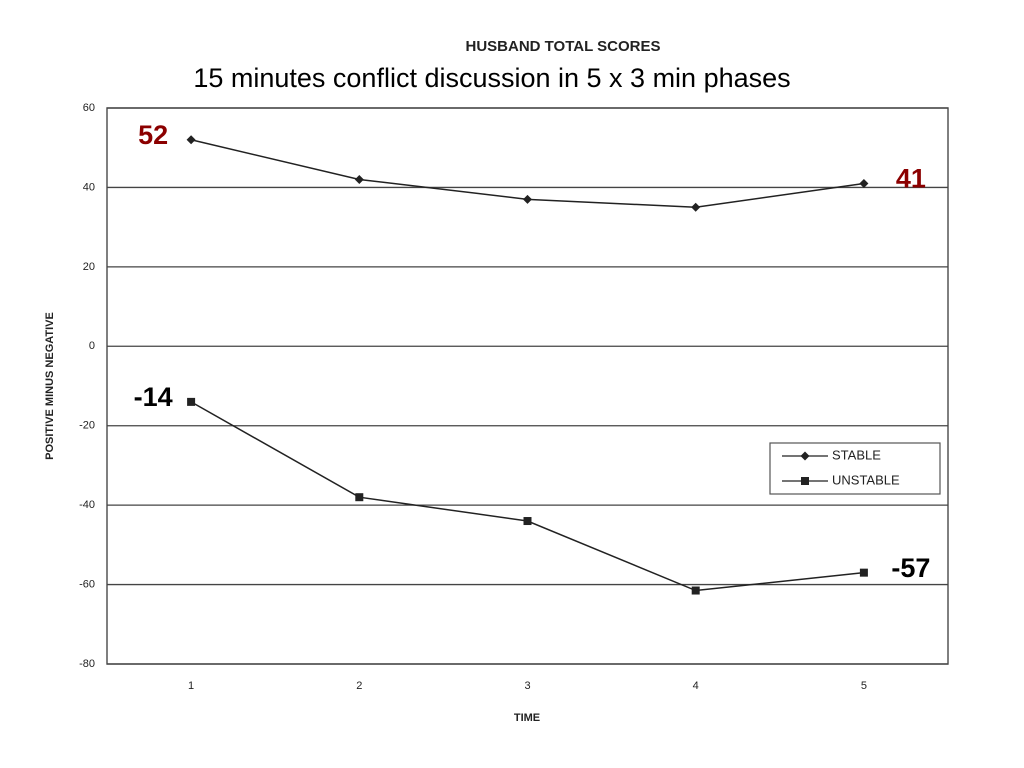 The image size is (1024, 768). Describe the element at coordinates (89, 267) in the screenshot. I see `y-tick-label: 20` at that location.